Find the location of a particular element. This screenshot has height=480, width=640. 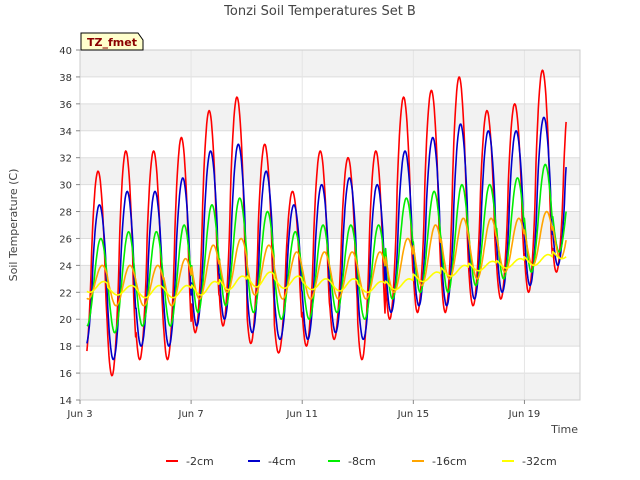

y-tick-label: 26 is located at coordinates (65, 239).